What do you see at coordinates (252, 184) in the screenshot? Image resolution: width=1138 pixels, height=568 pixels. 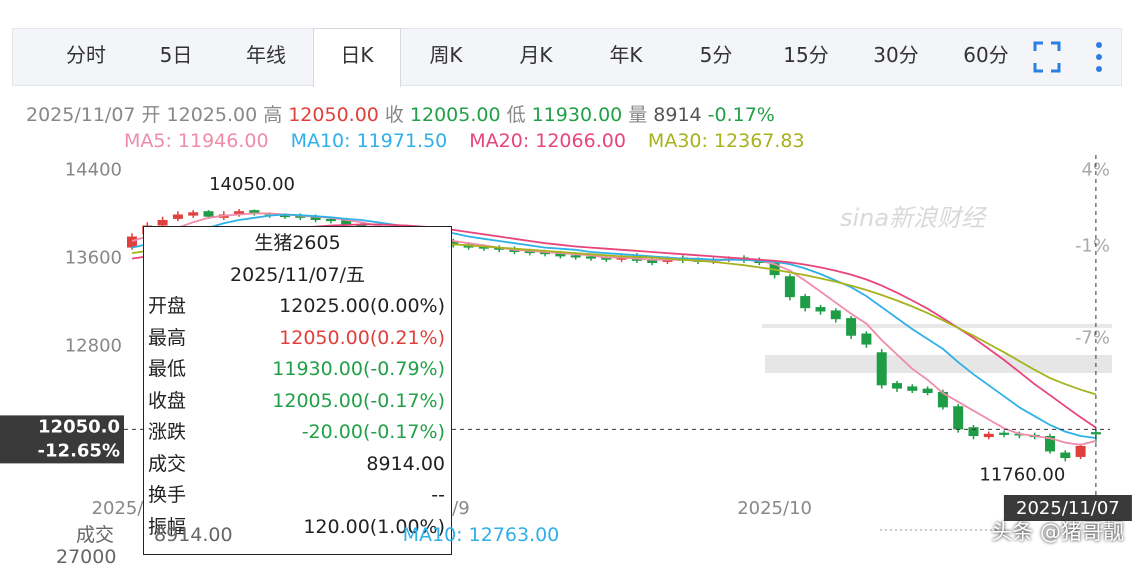 I see `max-label: 14050.00` at bounding box center [252, 184].